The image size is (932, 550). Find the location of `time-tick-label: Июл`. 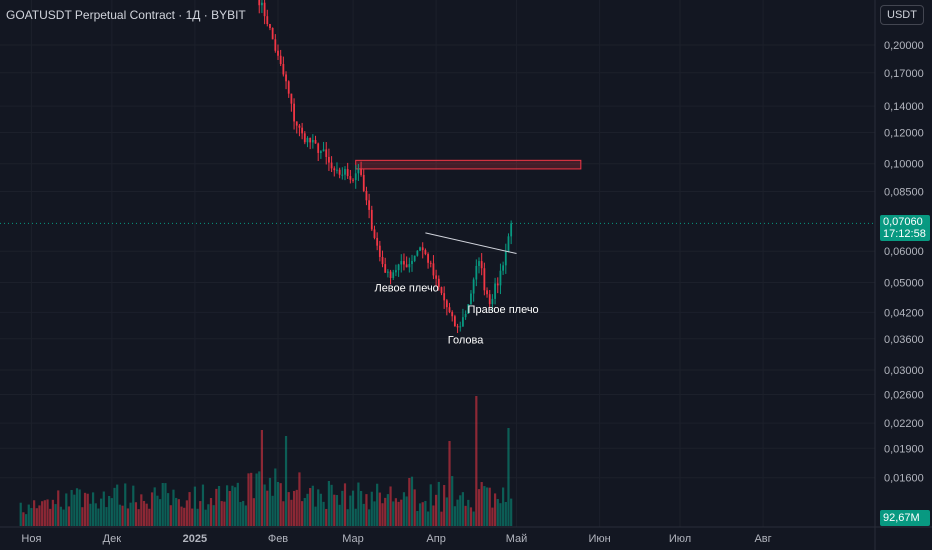

time-tick-label: Июл is located at coordinates (680, 539).